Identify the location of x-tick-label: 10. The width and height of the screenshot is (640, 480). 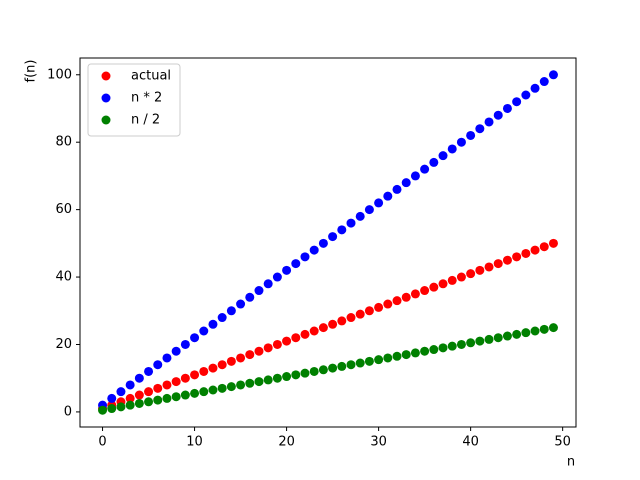
(194, 442).